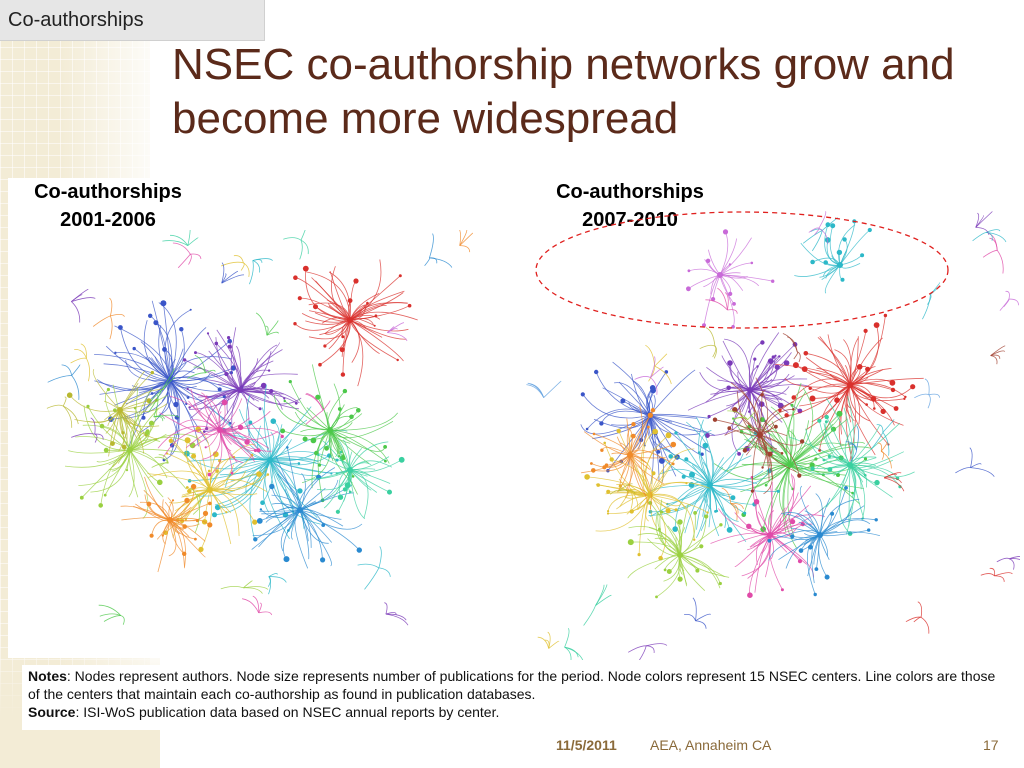 The width and height of the screenshot is (1024, 768). I want to click on left-panel-caption: Co-authorships 2001-2006, so click(108, 206).